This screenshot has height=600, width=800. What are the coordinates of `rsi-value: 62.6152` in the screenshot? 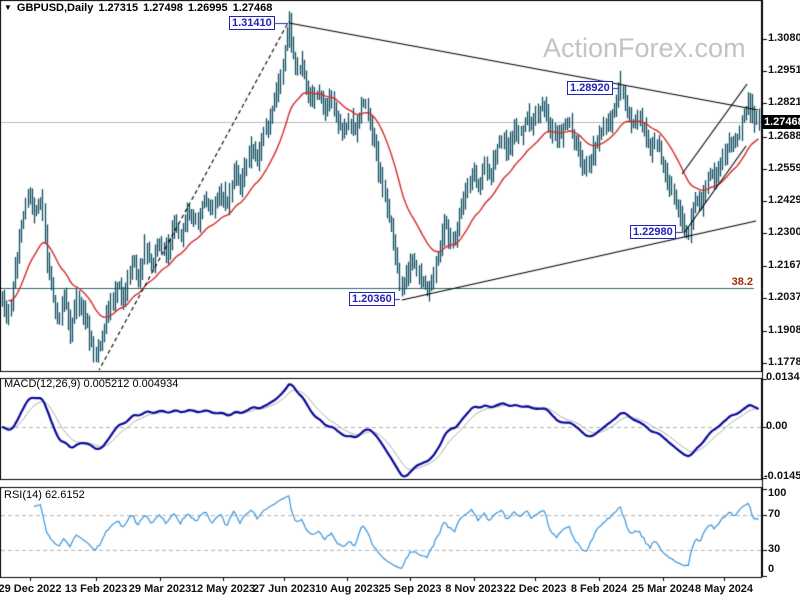 It's located at (64, 495).